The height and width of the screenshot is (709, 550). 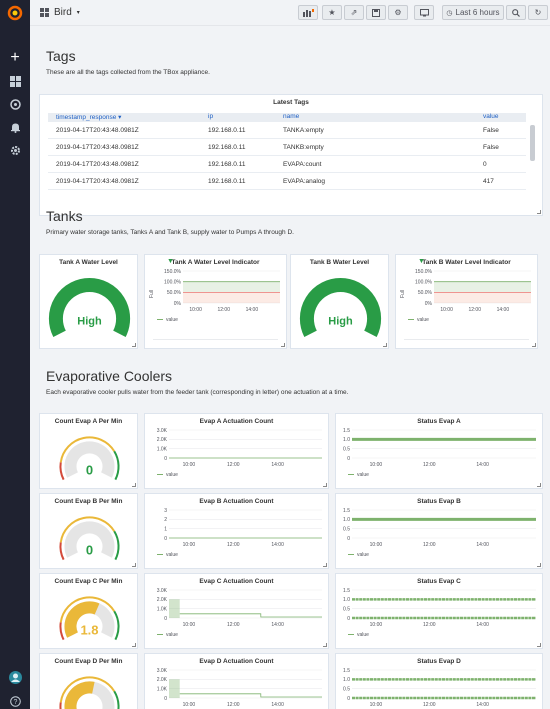 I want to click on column-header: name, so click(x=291, y=116).